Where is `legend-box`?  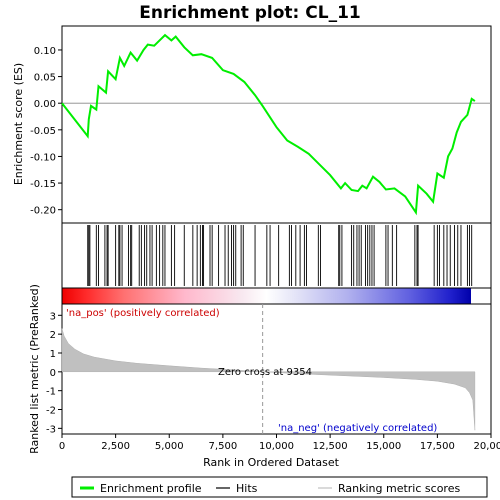 legend-box is located at coordinates (279, 487).